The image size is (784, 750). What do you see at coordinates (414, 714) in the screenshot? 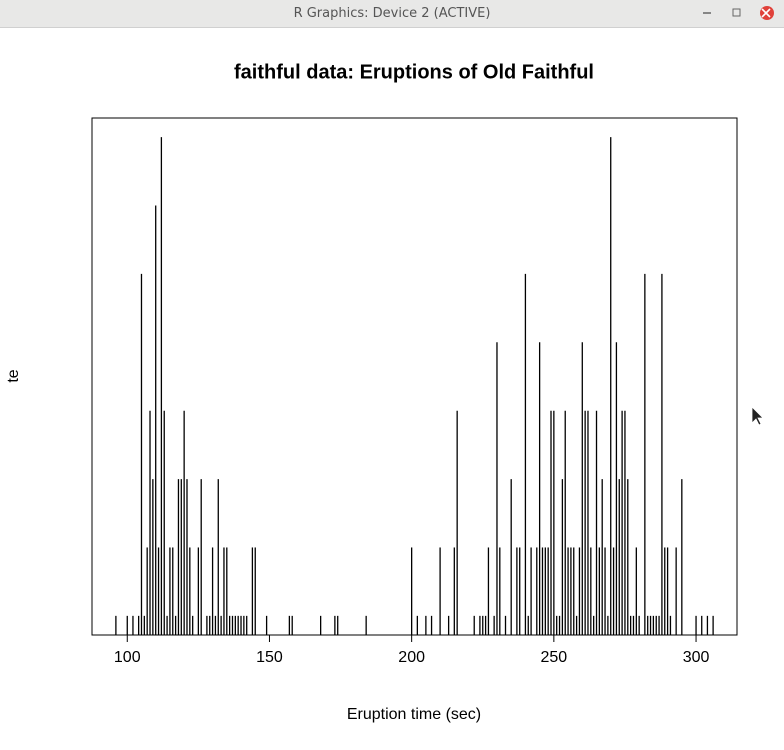
I see `x-axis-label: Eruption time (sec)` at bounding box center [414, 714].